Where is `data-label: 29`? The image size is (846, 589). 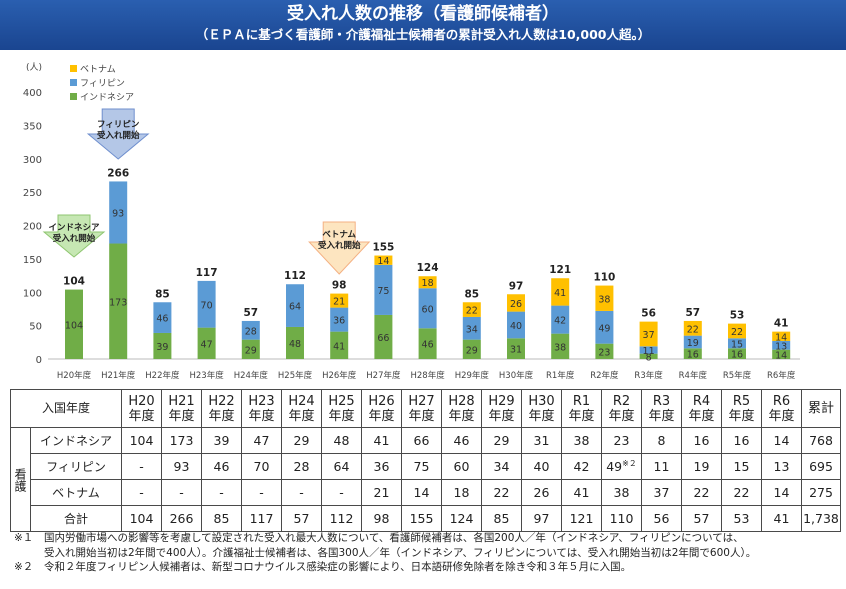 data-label: 29 is located at coordinates (251, 350).